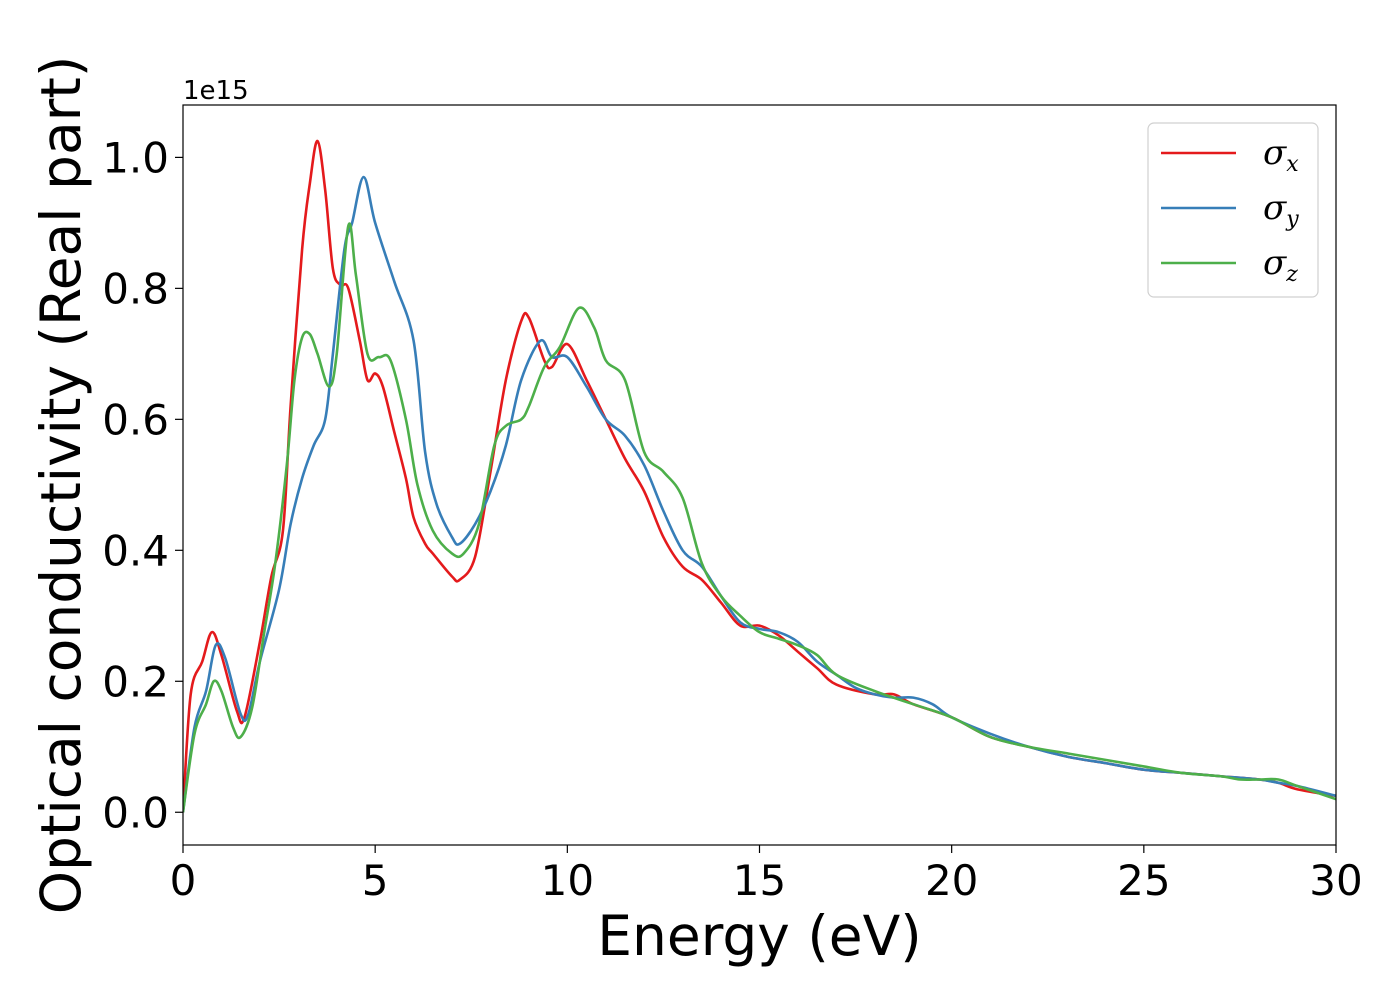  What do you see at coordinates (183, 880) in the screenshot?
I see `x-tick-label: 0` at bounding box center [183, 880].